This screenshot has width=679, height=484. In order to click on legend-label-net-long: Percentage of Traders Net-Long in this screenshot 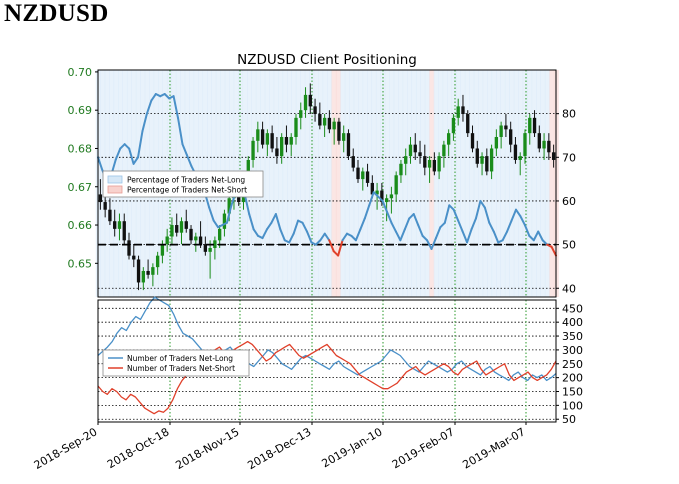, I will do `click(186, 180)`.